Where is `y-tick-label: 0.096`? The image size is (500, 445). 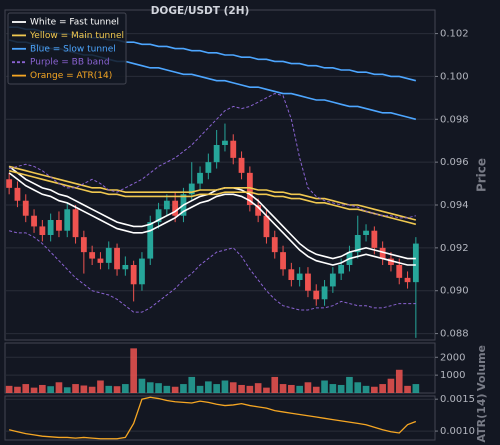
y-tick-label: 0.096 is located at coordinates (454, 162).